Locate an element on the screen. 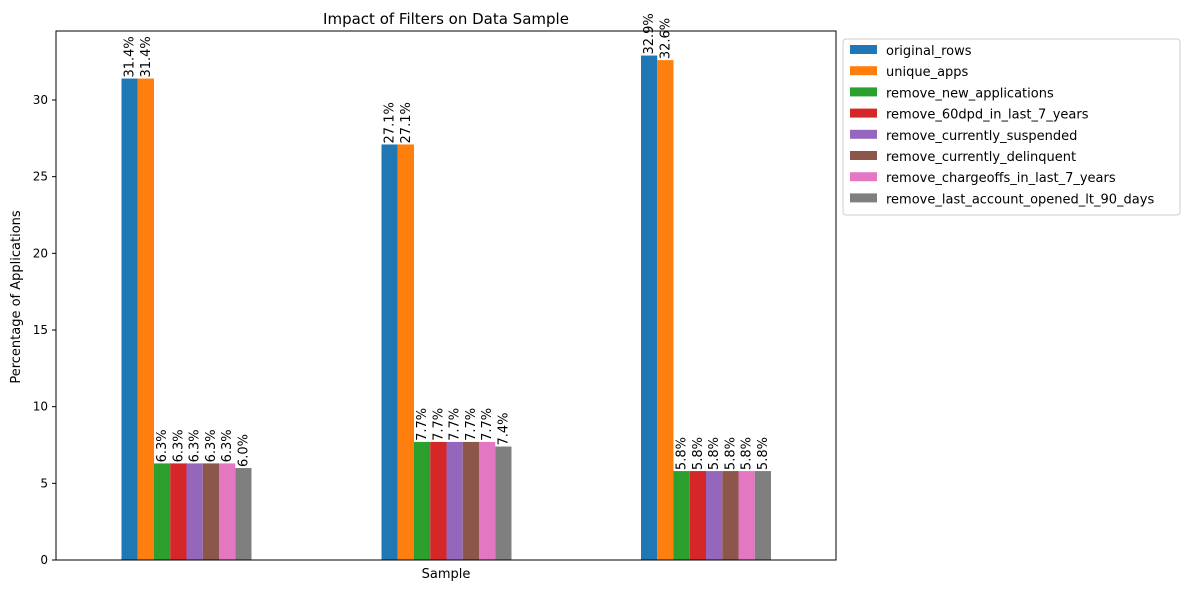 This screenshot has height=590, width=1189. legend-label: remove_new_applications is located at coordinates (970, 93).